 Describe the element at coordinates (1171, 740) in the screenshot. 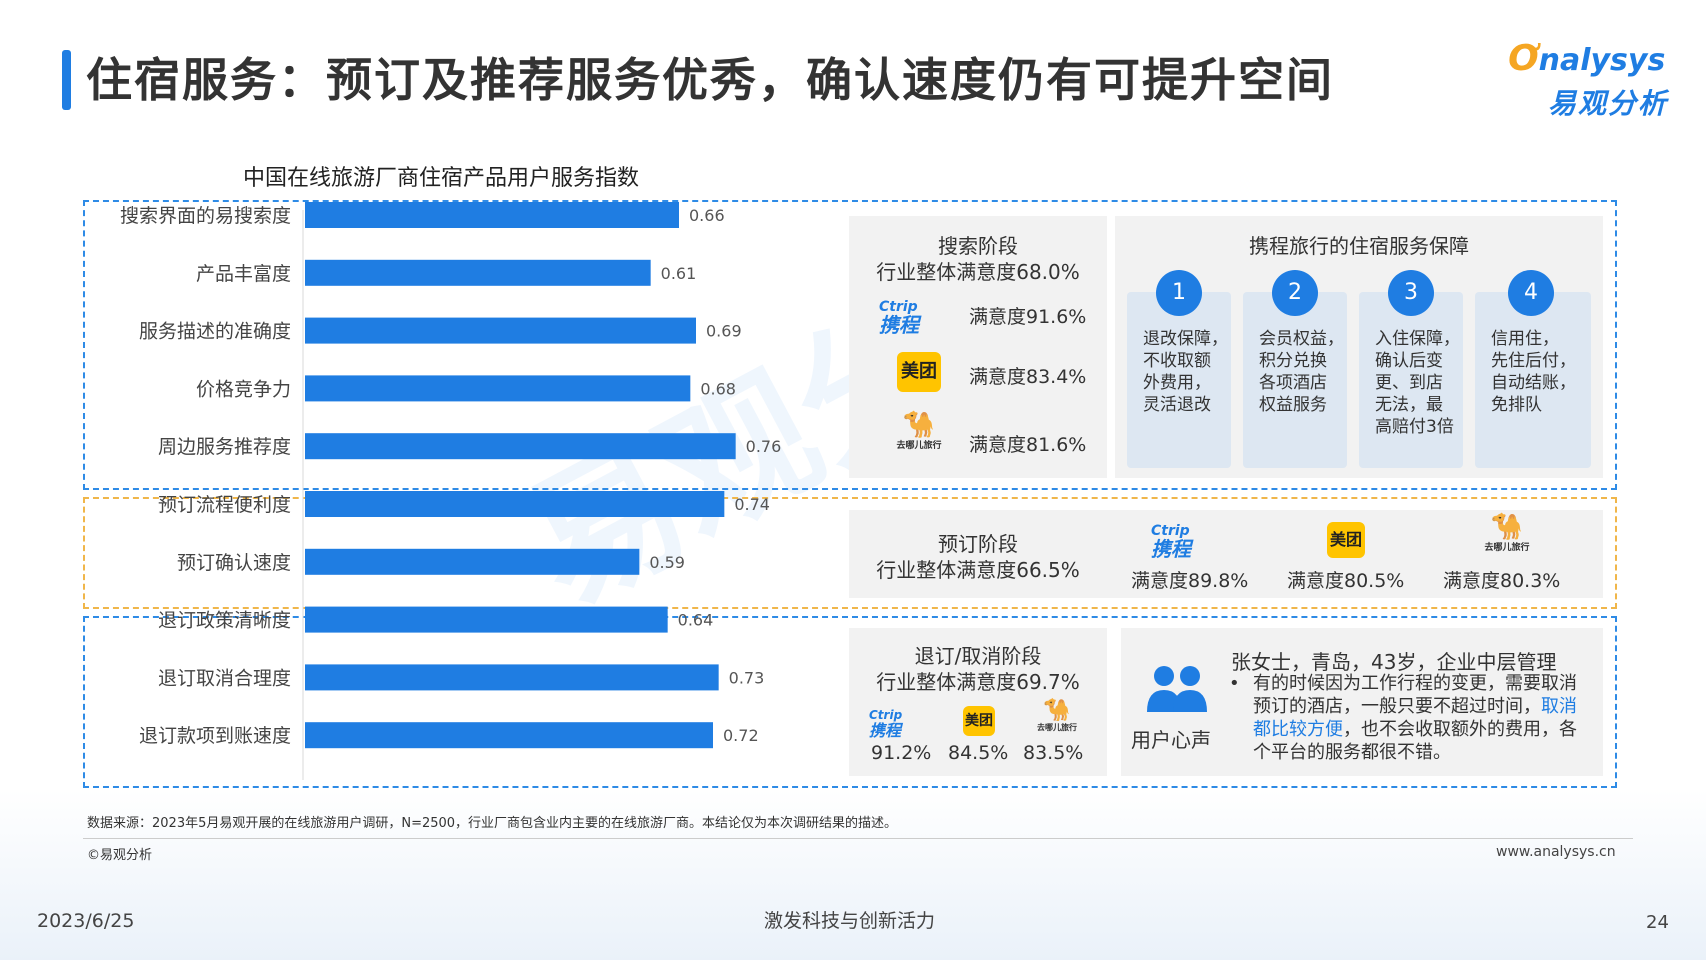

I see `user-voice-label: 用户心声` at that location.